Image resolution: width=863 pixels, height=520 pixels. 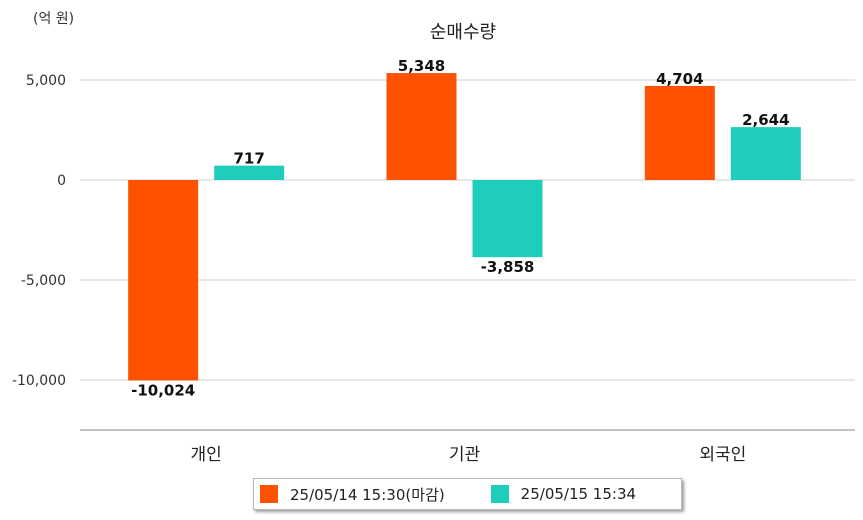 What do you see at coordinates (765, 120) in the screenshot?
I see `bar-value-label: 2,644` at bounding box center [765, 120].